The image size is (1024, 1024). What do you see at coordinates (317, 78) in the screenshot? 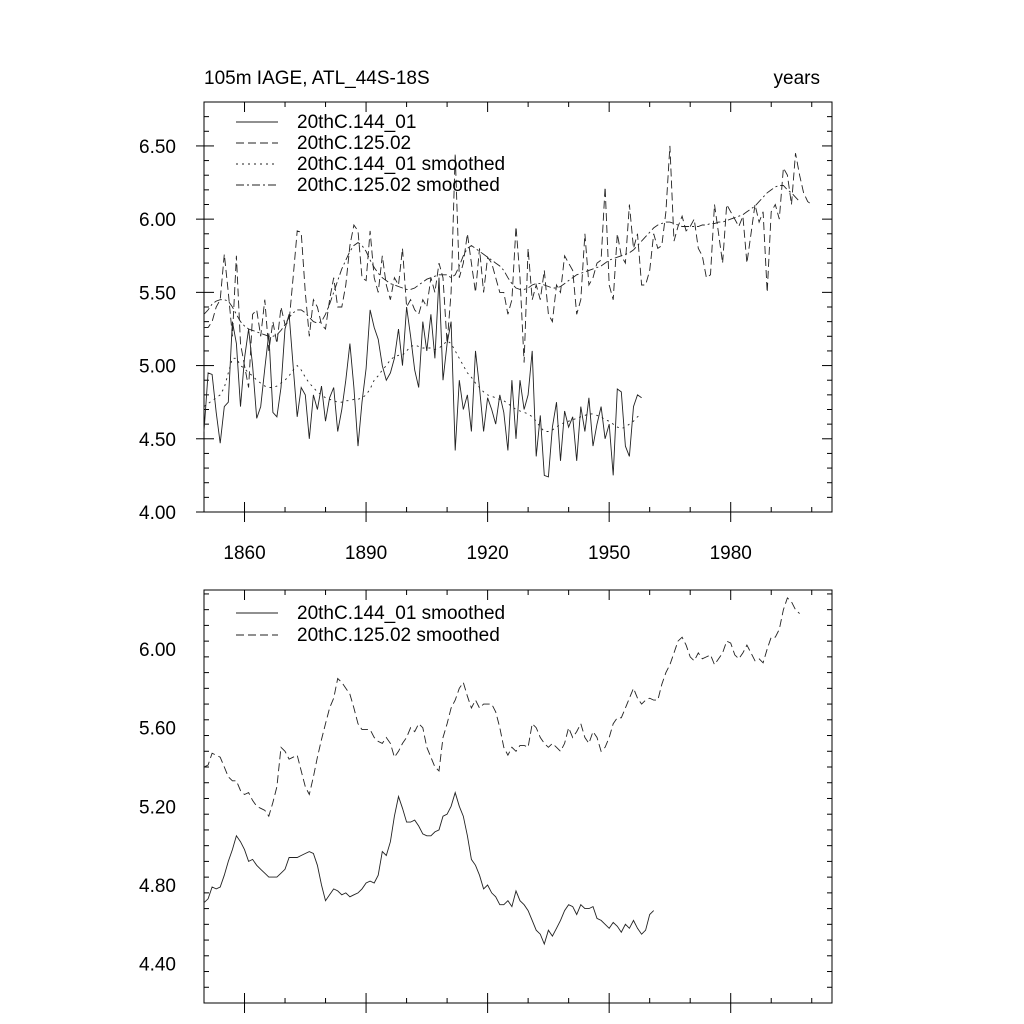
I see `top-chart-title: 105m IAGE, ATL_44S-18S` at bounding box center [317, 78].